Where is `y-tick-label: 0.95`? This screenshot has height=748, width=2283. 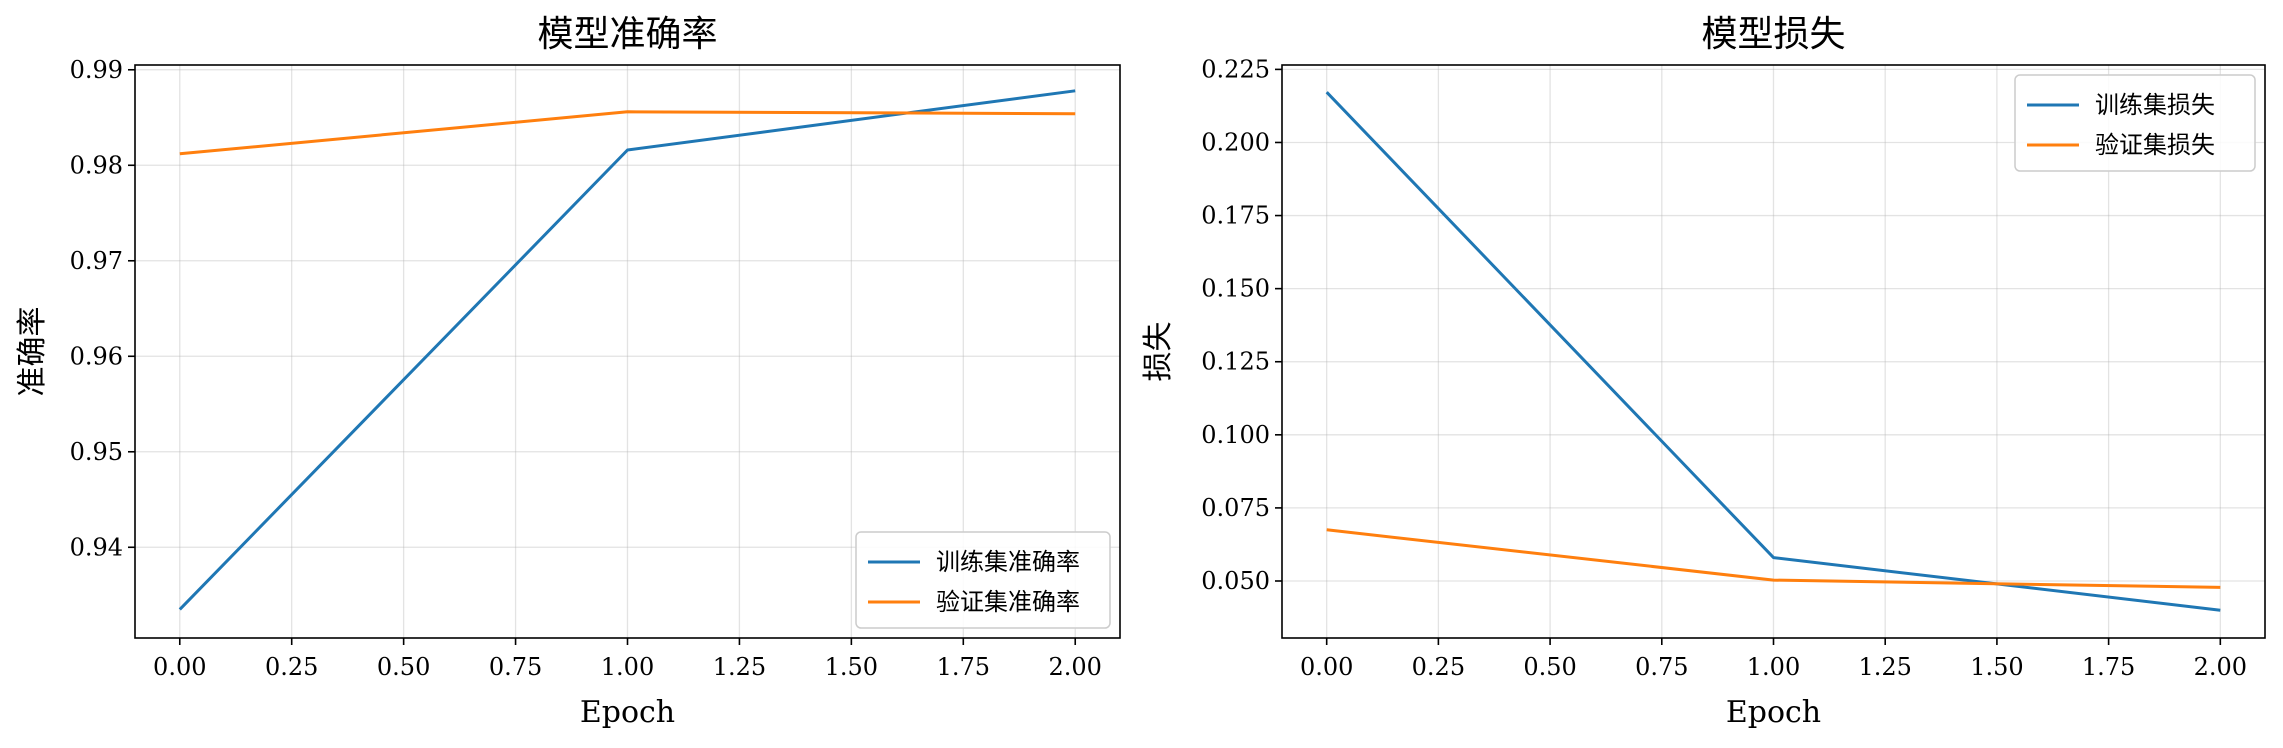
y-tick-label: 0.95 is located at coordinates (96, 452).